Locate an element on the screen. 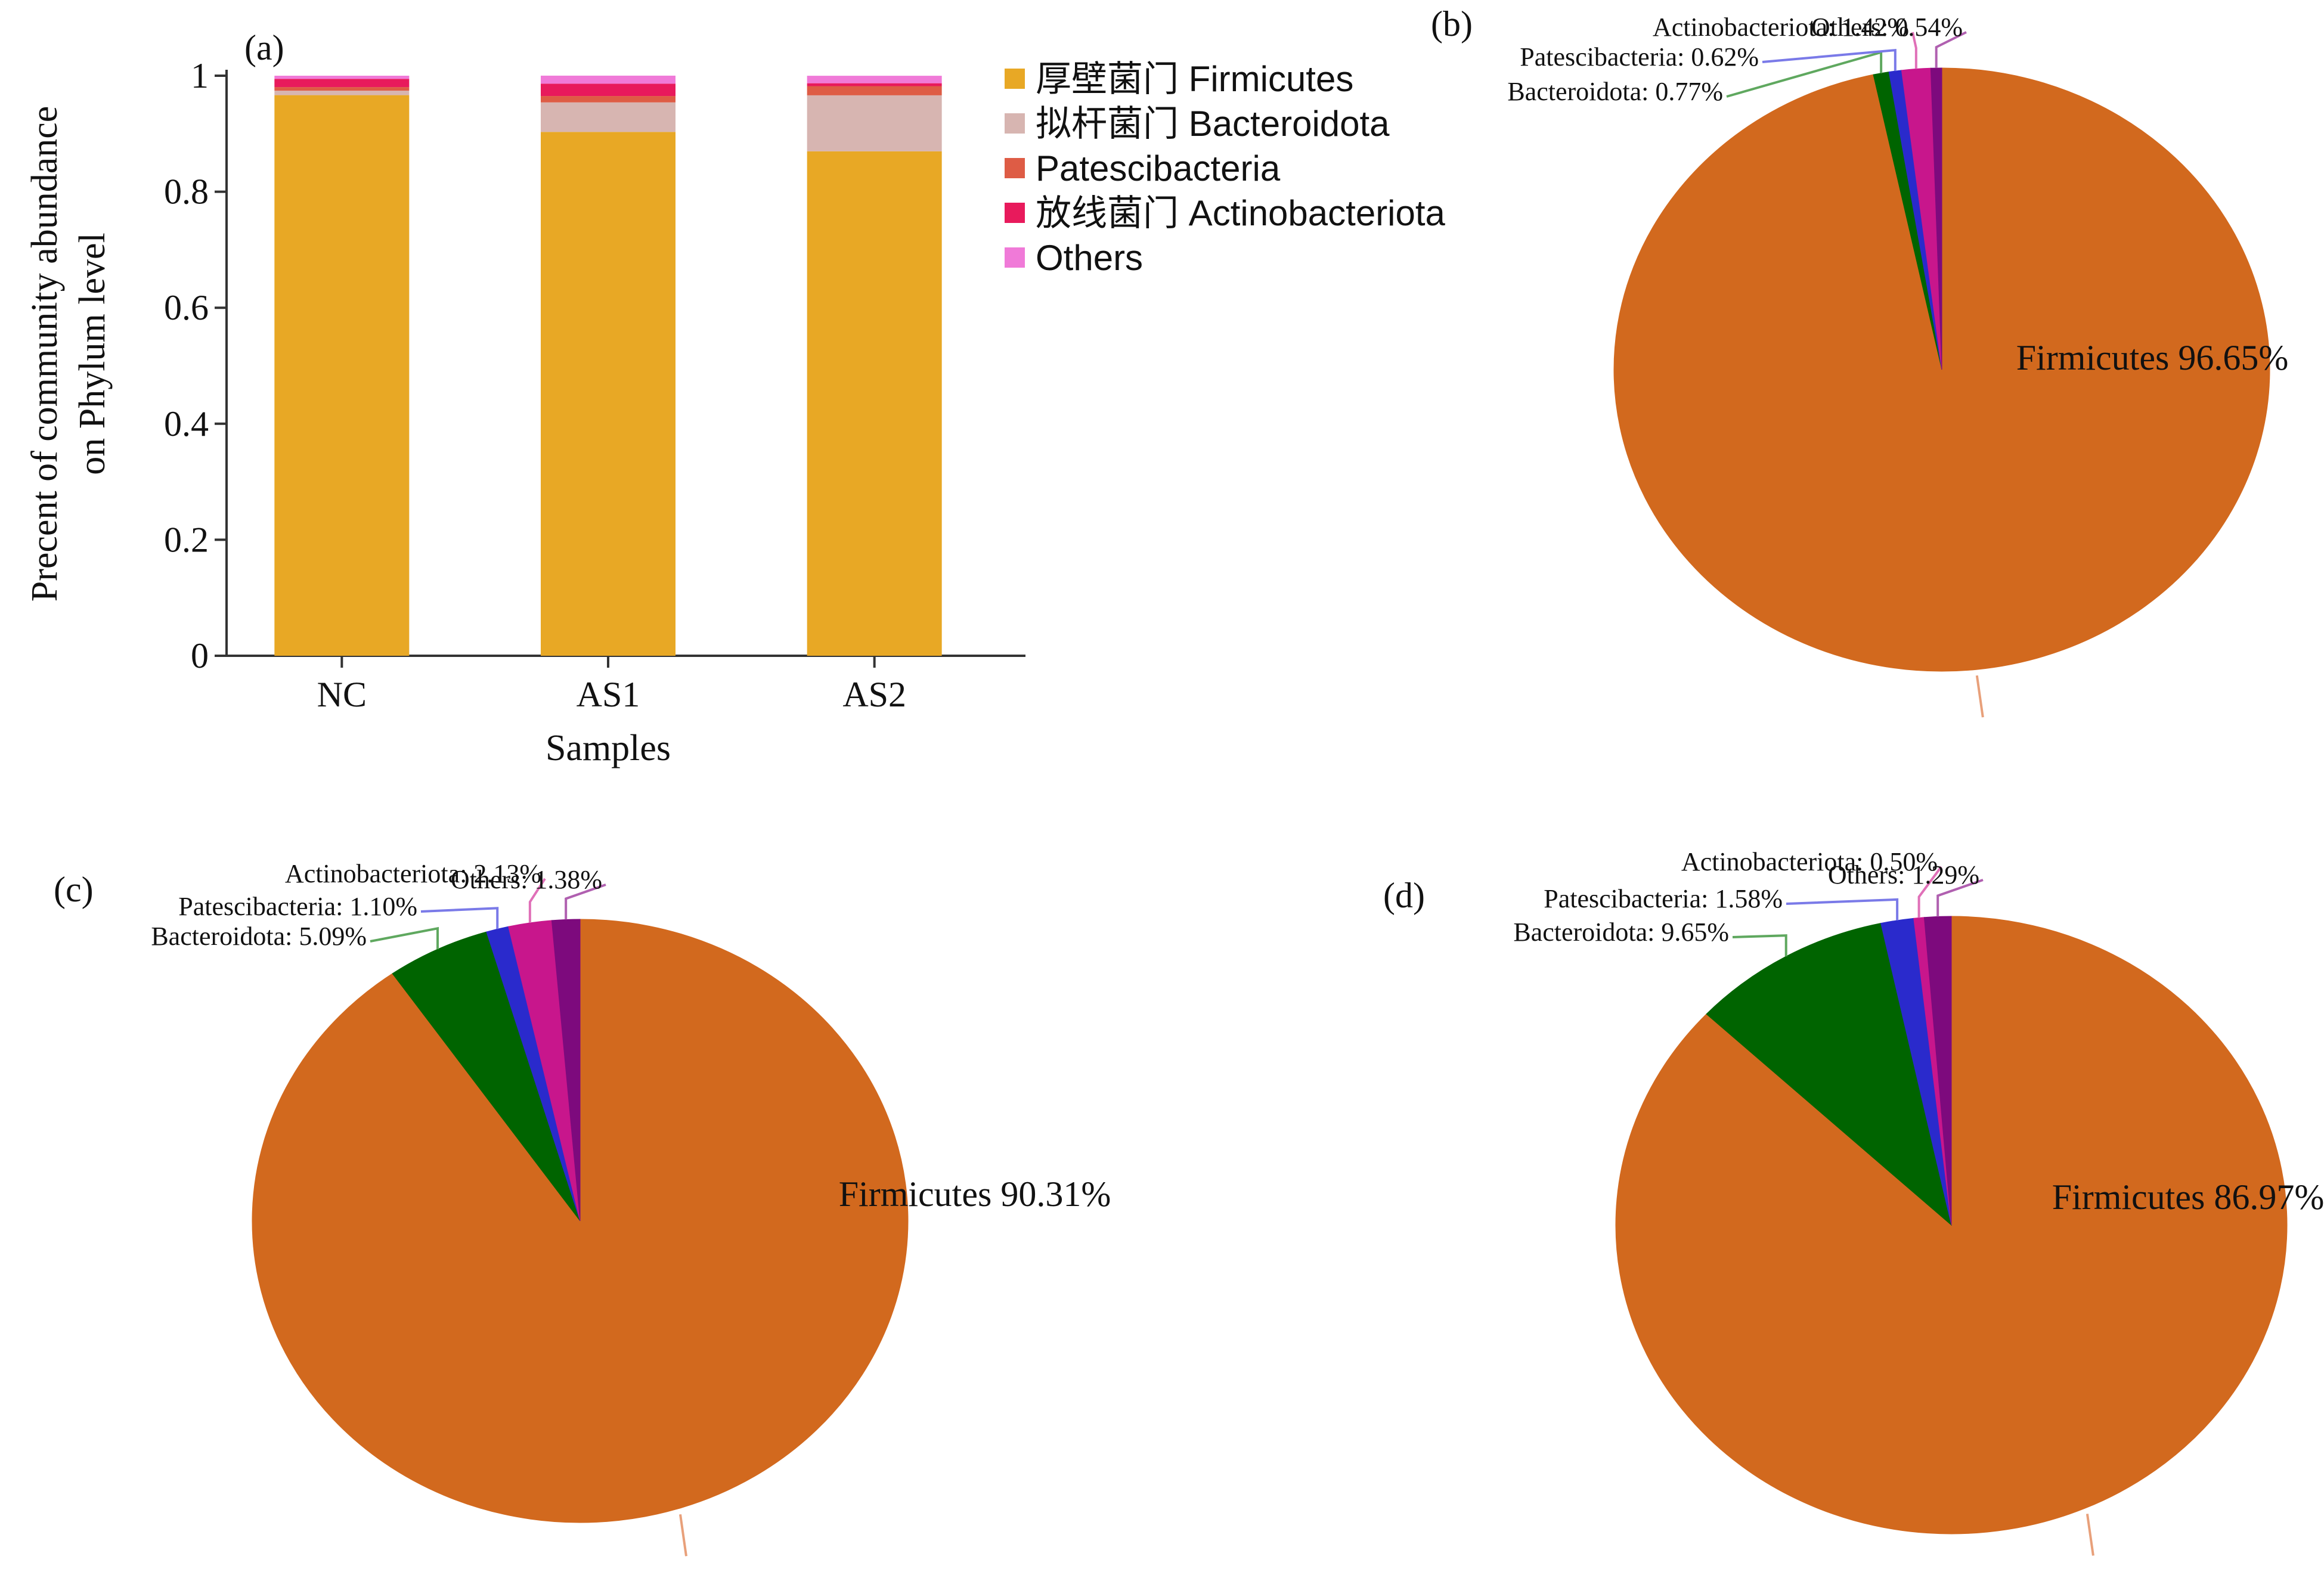  slice-label: Firmicutes 86.97% is located at coordinates (2188, 1197).